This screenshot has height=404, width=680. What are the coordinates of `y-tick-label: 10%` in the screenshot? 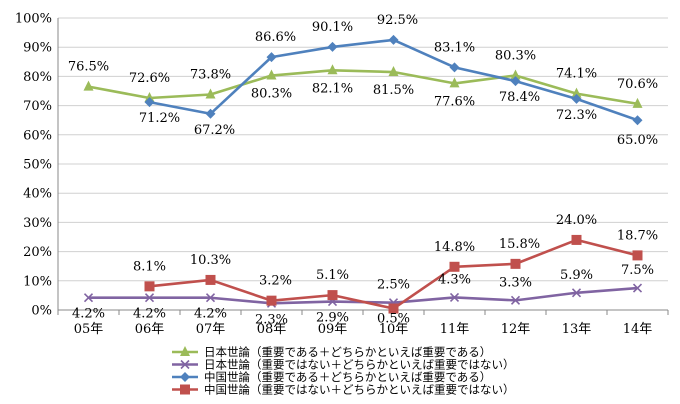 It's located at (37, 281).